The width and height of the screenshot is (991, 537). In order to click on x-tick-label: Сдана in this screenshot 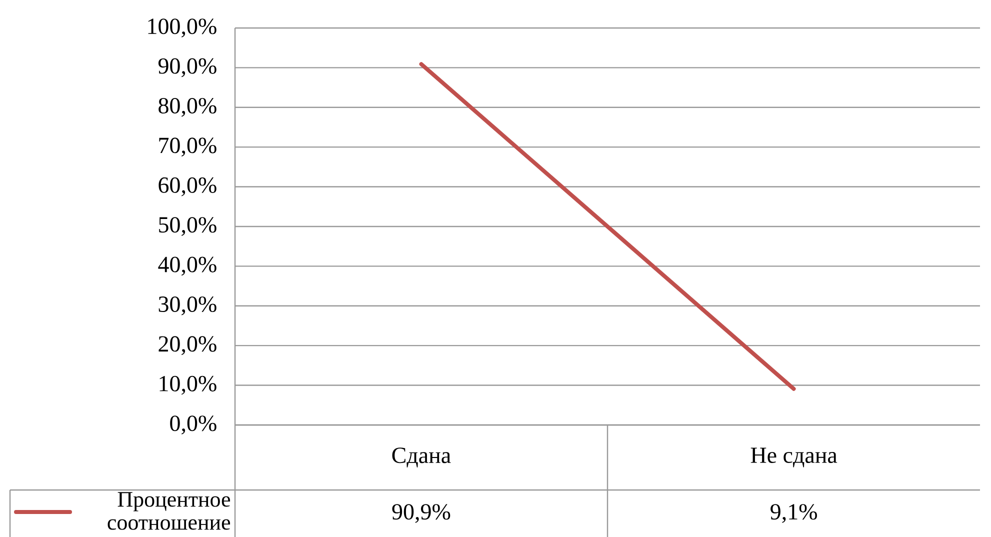, I will do `click(421, 458)`.